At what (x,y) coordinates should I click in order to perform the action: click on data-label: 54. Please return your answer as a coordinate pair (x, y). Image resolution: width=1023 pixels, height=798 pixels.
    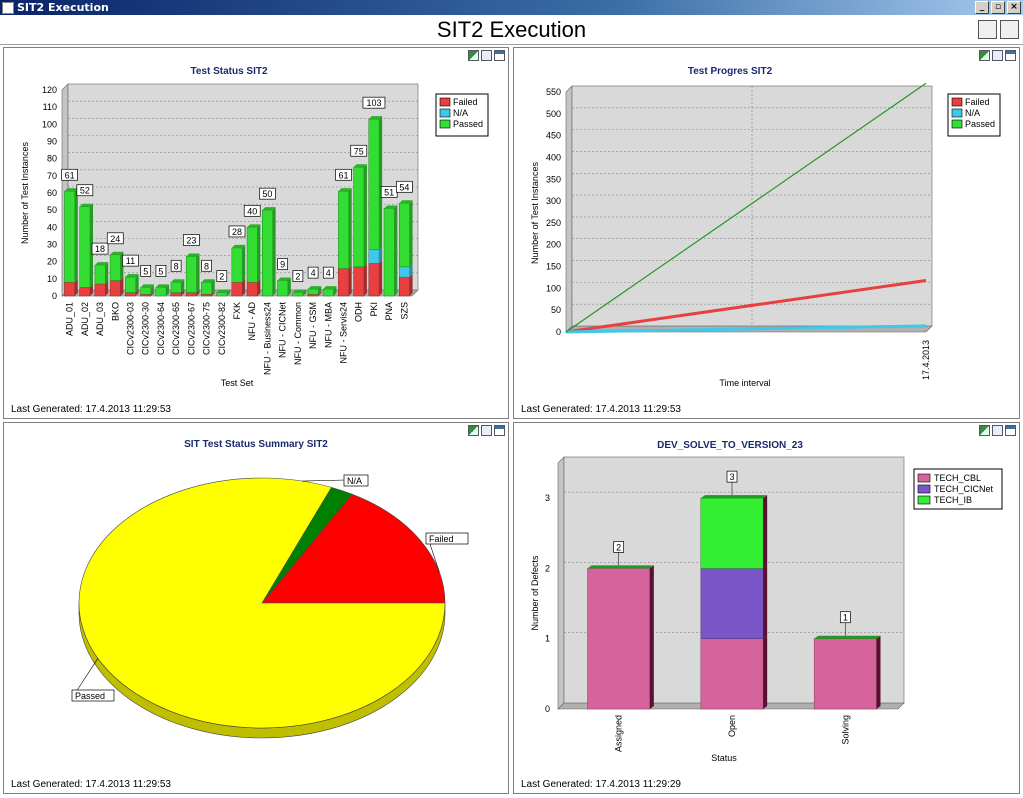
    Looking at the image, I should click on (404, 187).